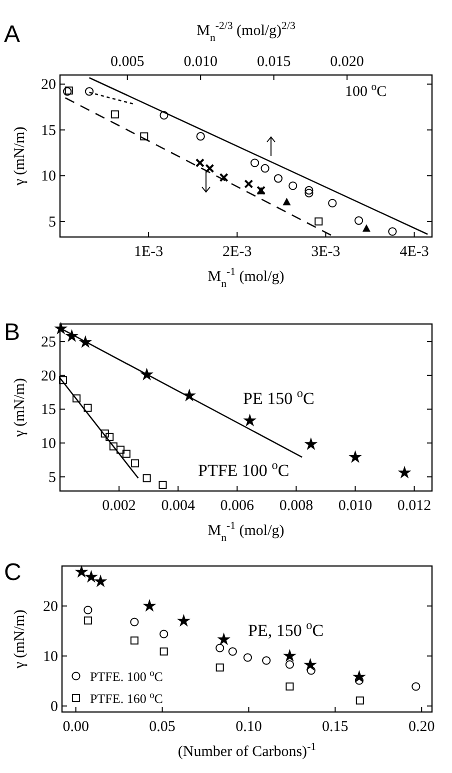 The image size is (452, 773). I want to click on annotation: PE, 150 $^{o}$C, so click(286, 629).